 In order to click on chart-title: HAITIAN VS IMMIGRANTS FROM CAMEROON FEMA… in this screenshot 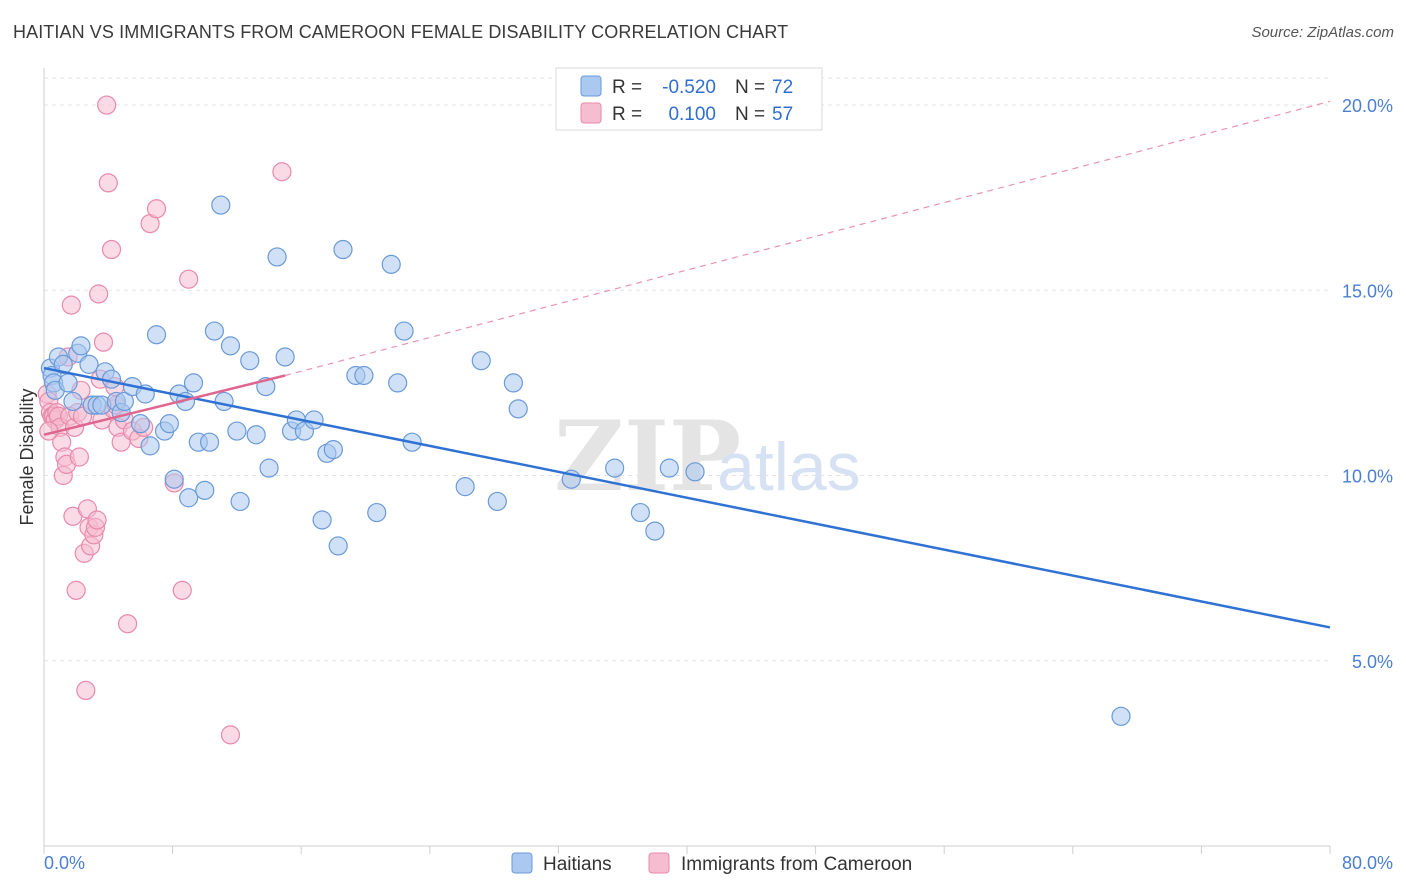, I will do `click(401, 32)`.